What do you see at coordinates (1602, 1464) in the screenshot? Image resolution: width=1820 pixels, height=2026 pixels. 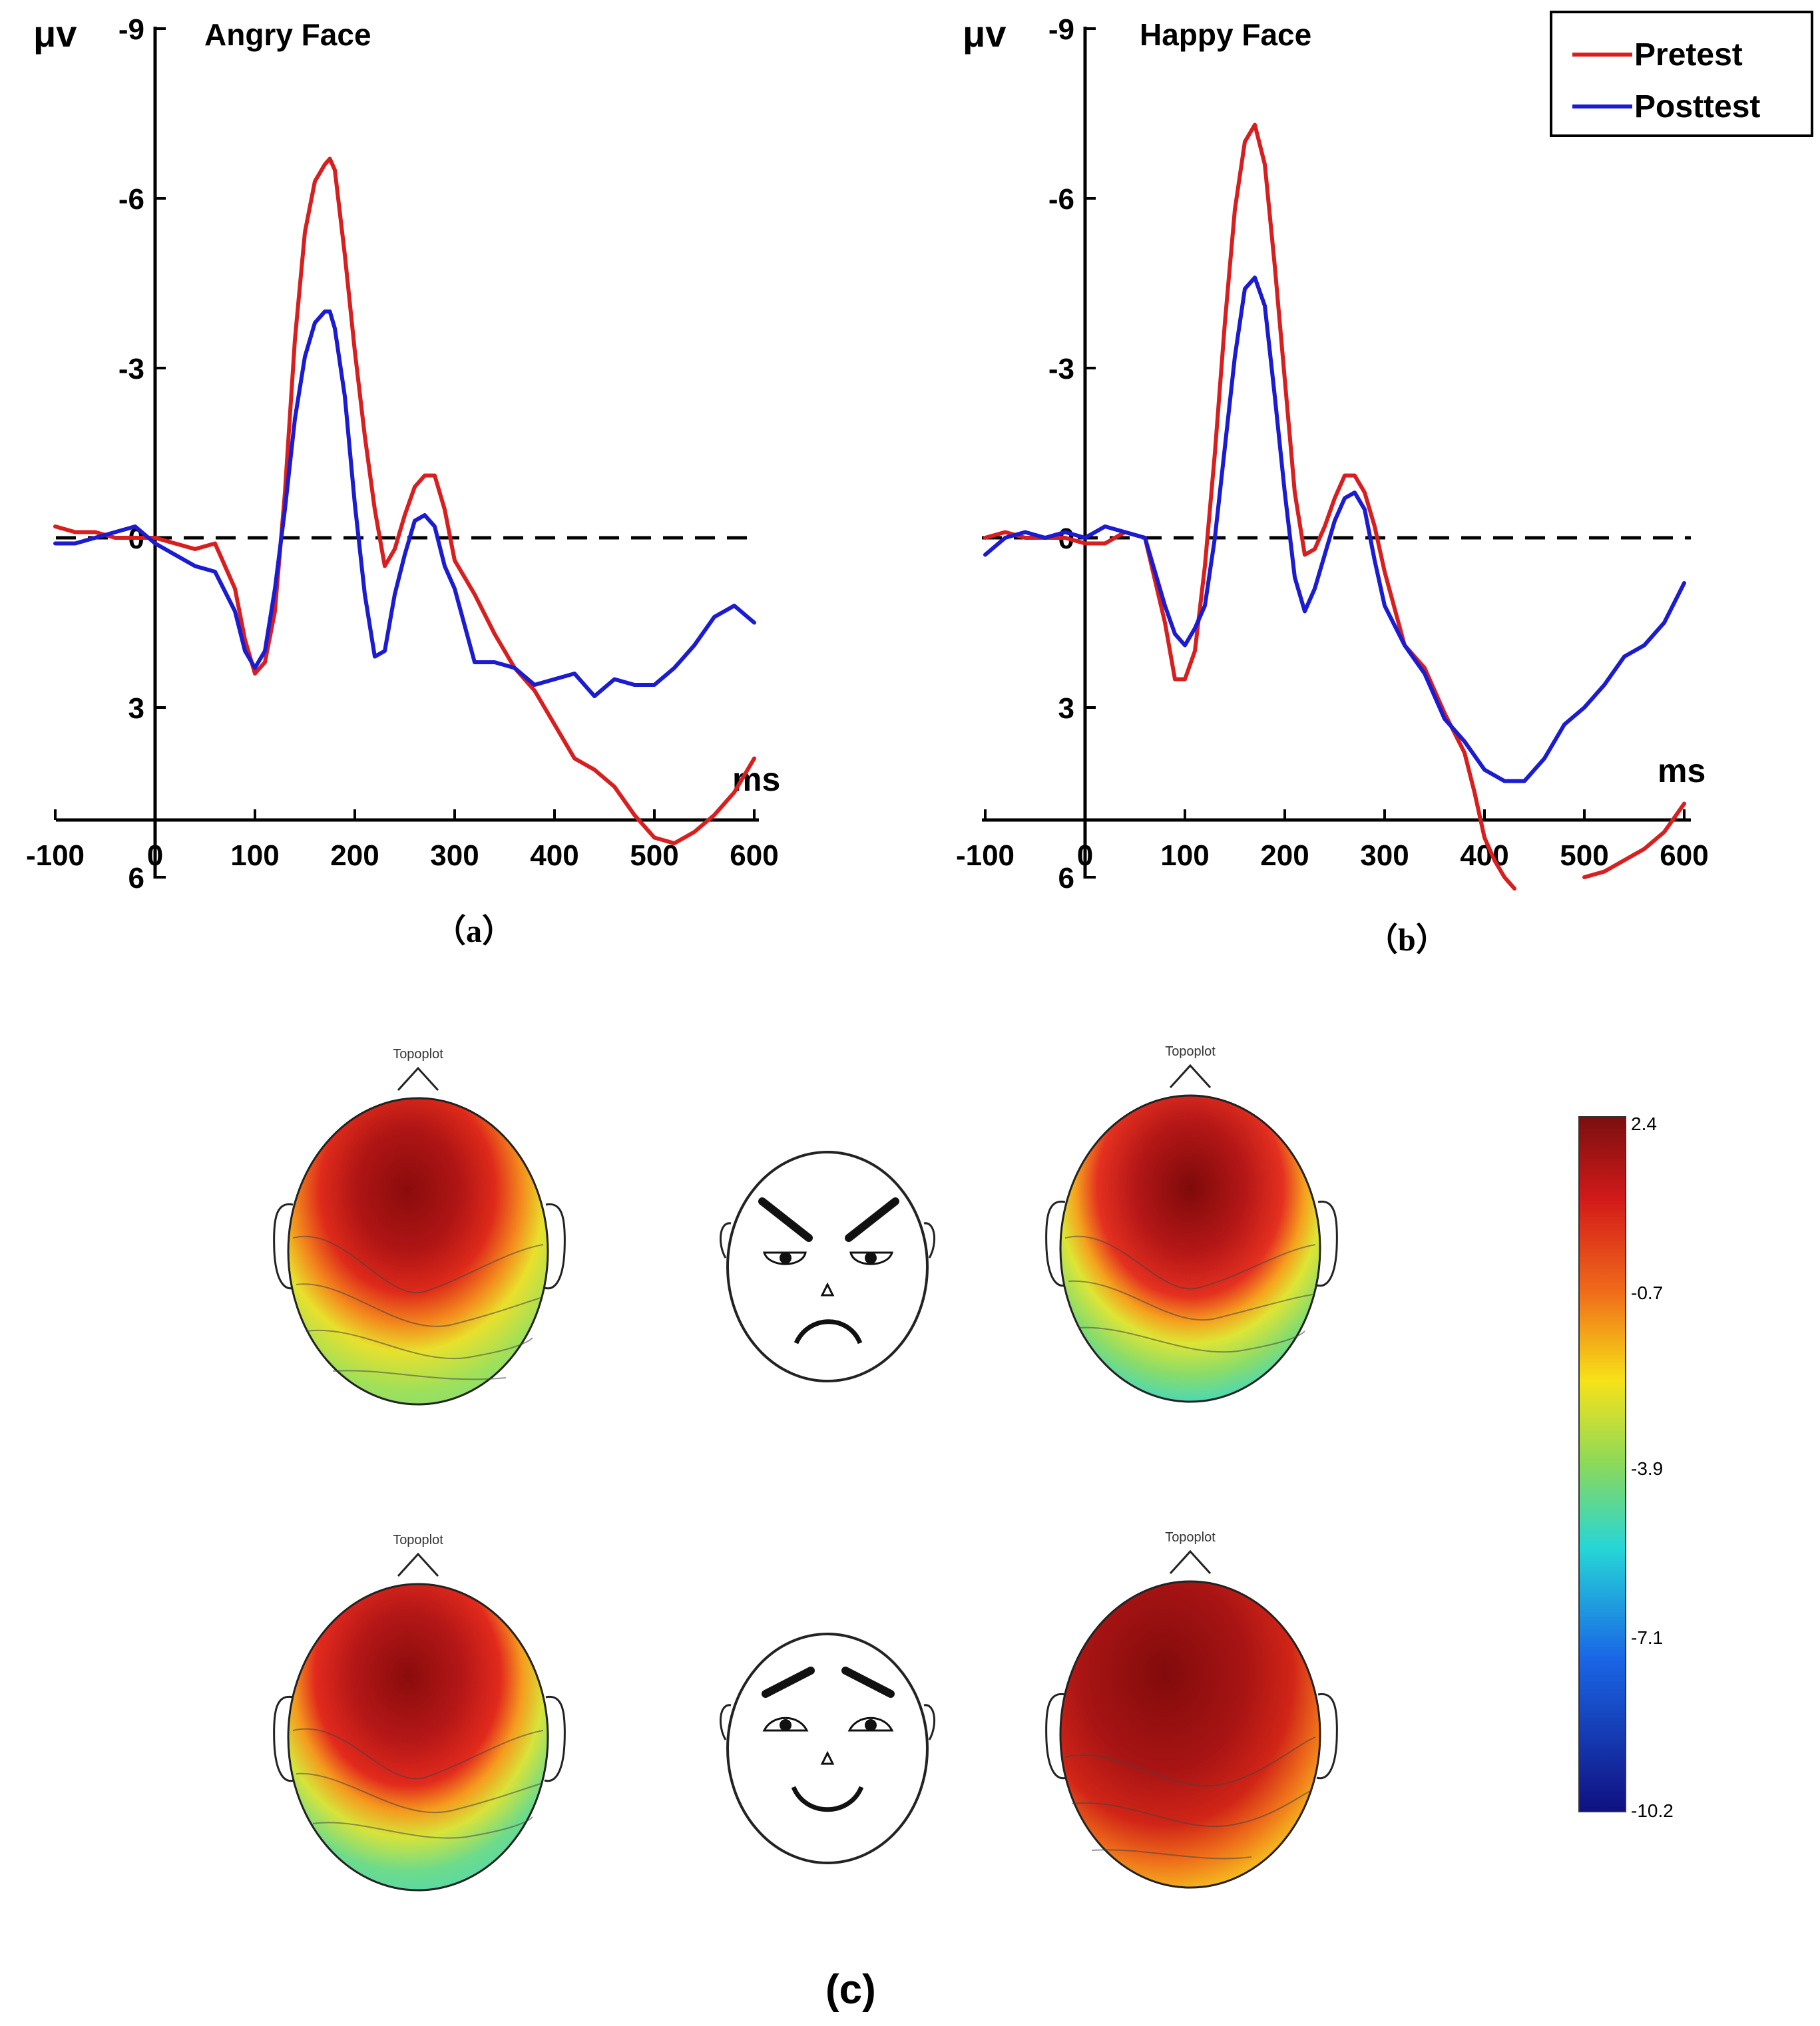 I see `colorbar-gradient` at bounding box center [1602, 1464].